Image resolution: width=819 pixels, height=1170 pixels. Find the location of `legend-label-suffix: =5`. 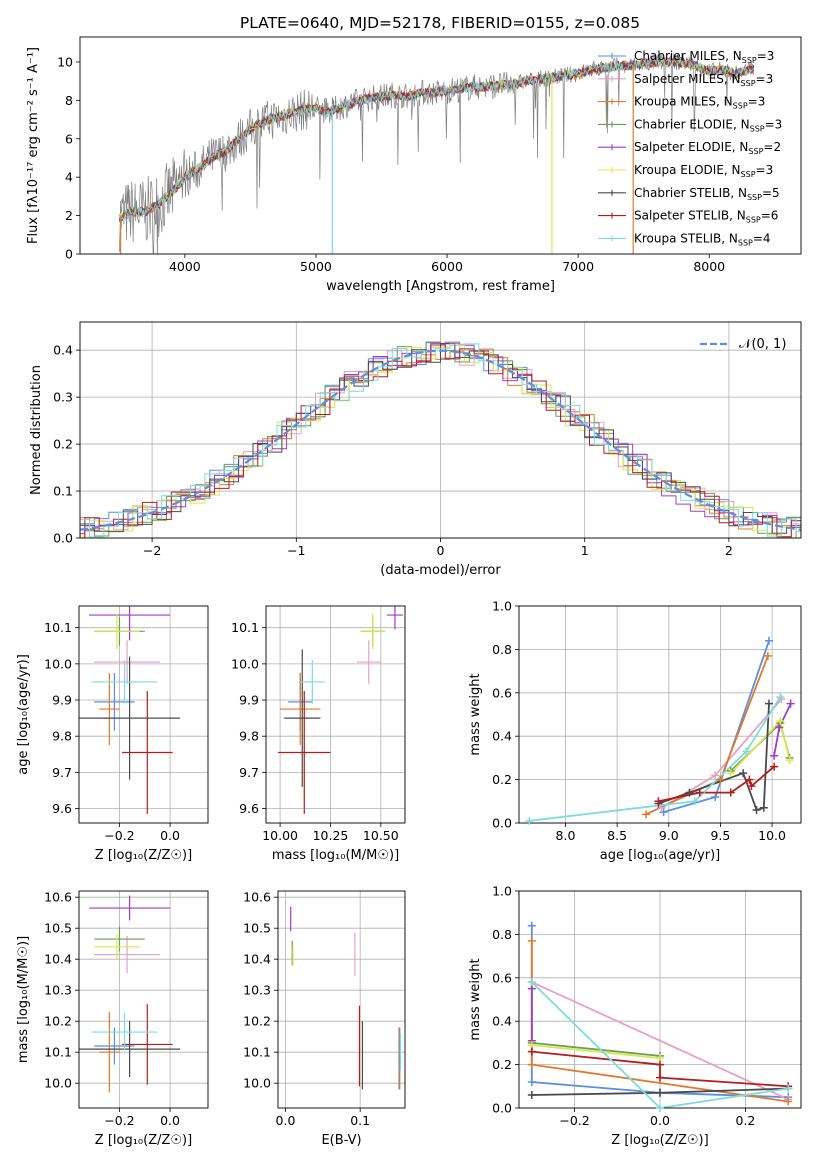

legend-label-suffix: =5 is located at coordinates (771, 193).